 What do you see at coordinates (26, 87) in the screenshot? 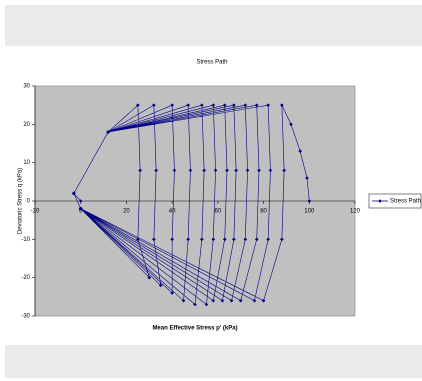
I see `y-tick-label: 30` at bounding box center [26, 87].